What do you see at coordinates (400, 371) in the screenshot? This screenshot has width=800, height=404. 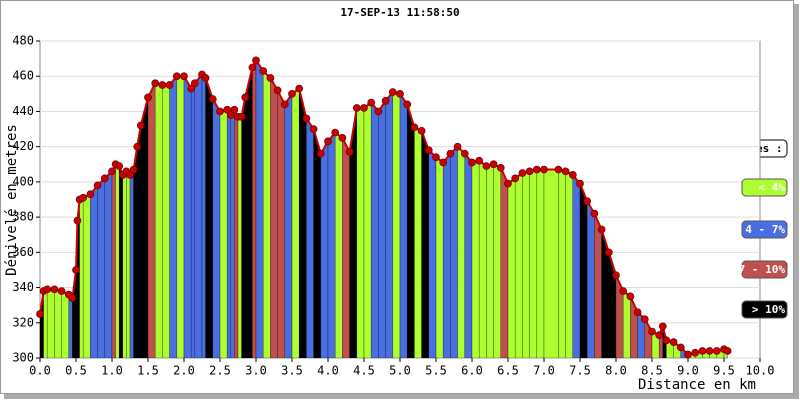 I see `x-tick-label: 5.0` at bounding box center [400, 371].